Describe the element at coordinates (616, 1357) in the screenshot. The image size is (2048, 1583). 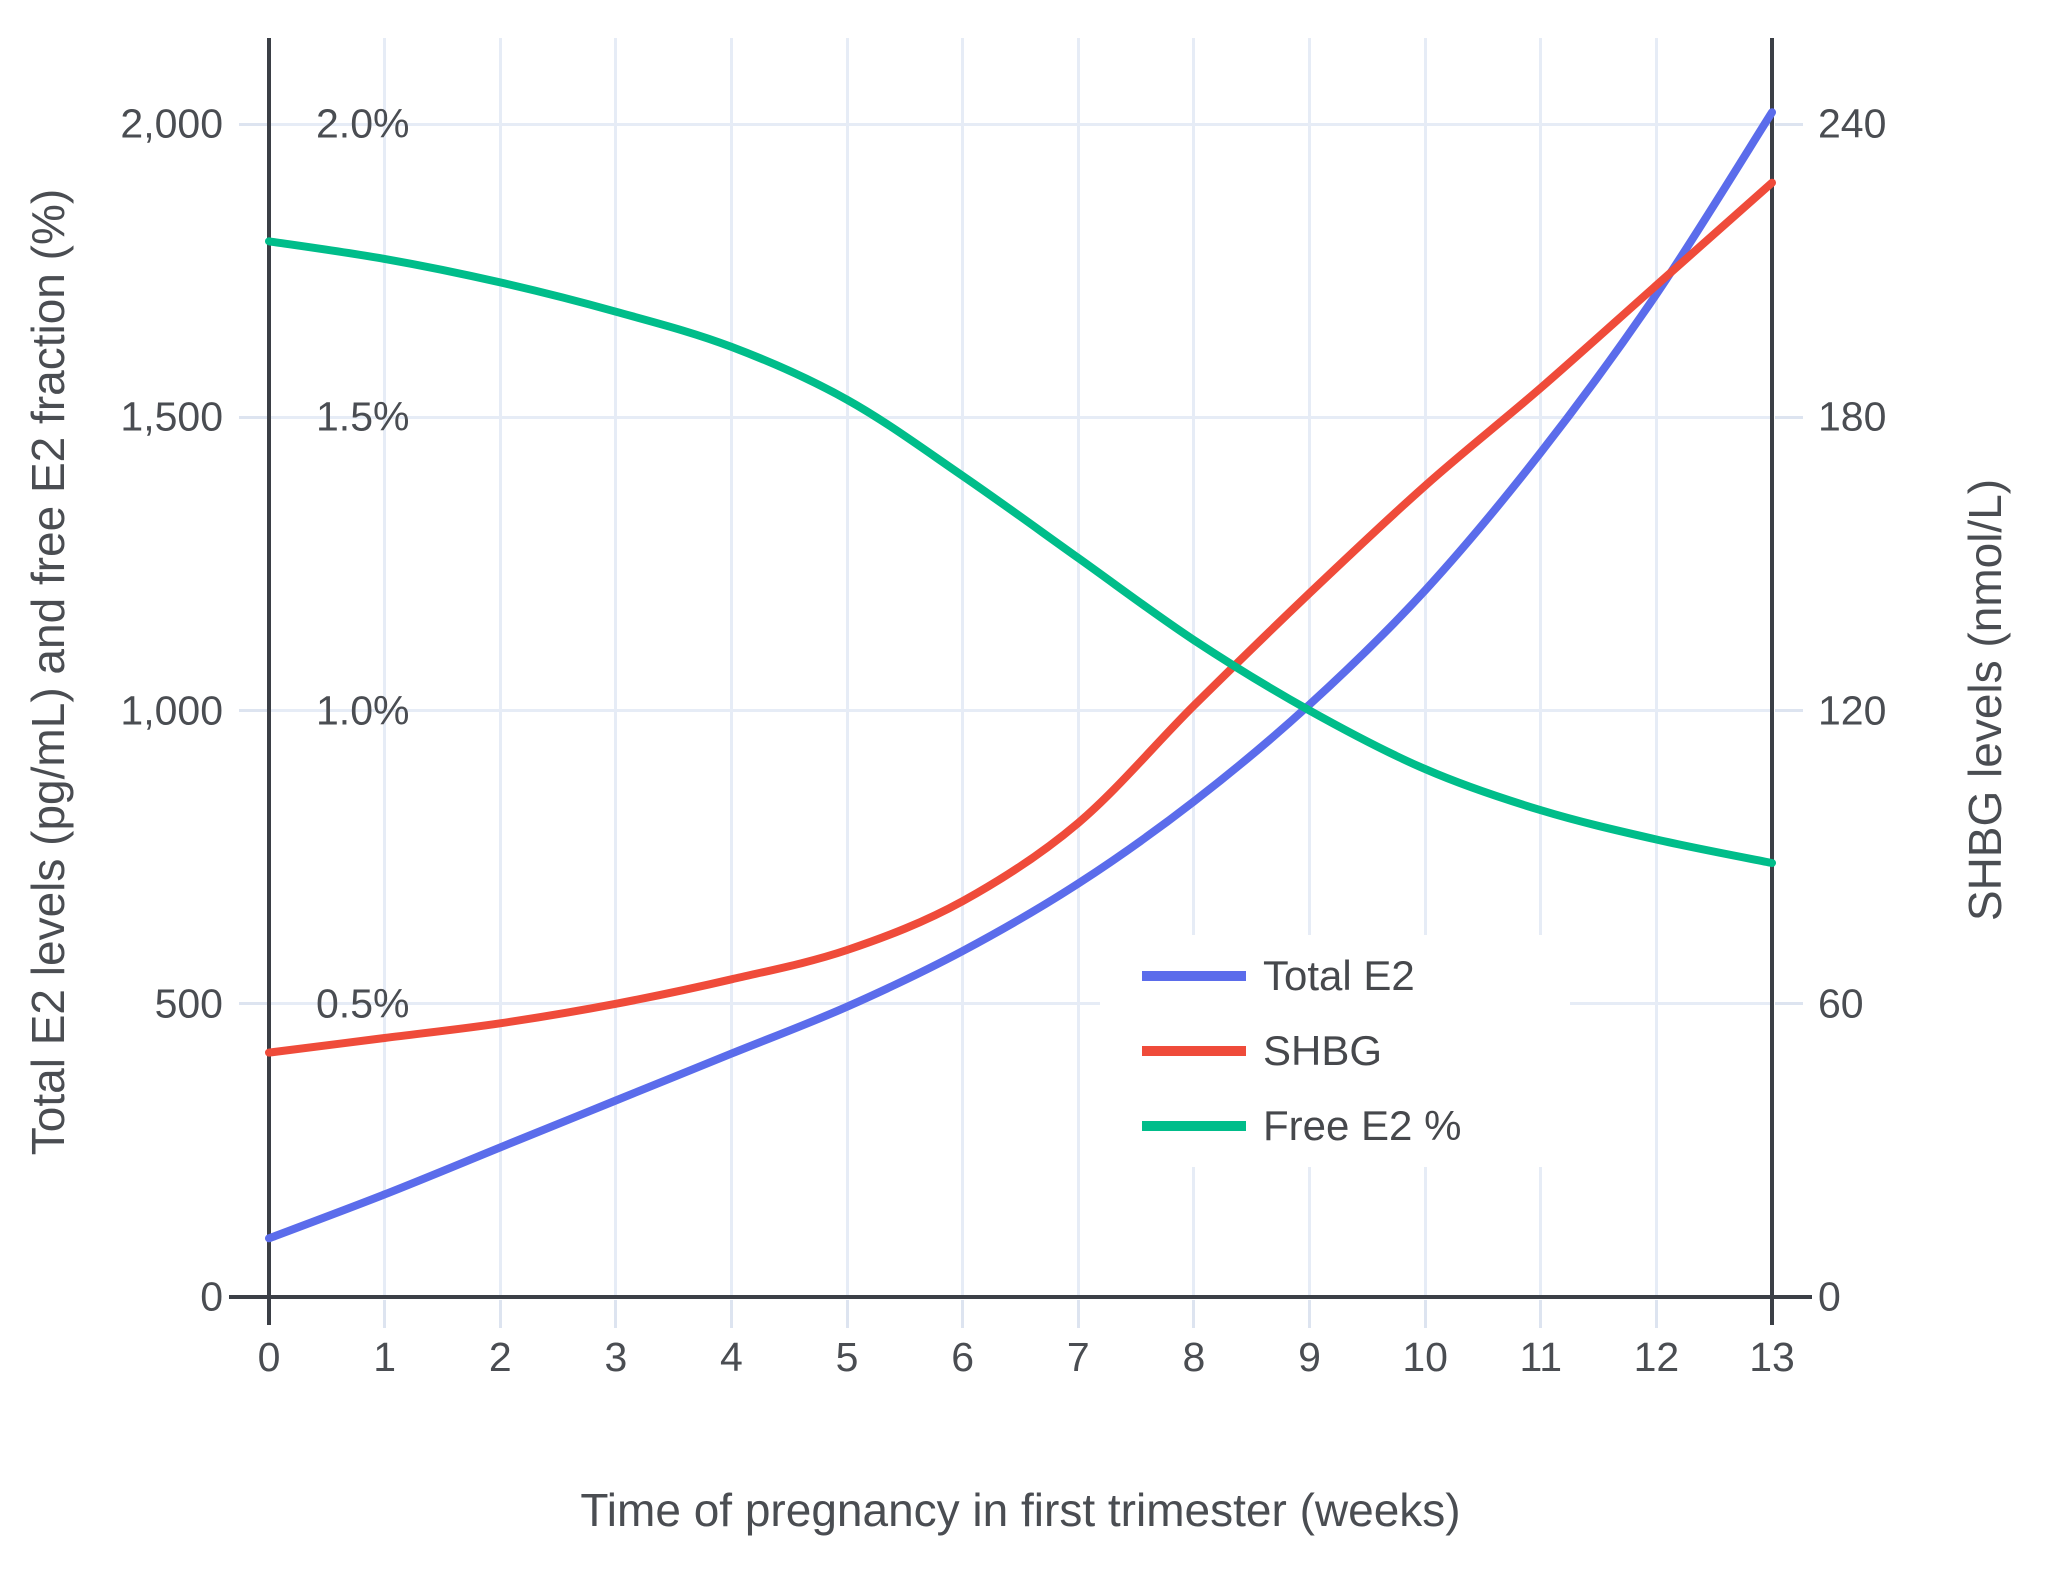
I see `x-tick-label-3: 3` at that location.